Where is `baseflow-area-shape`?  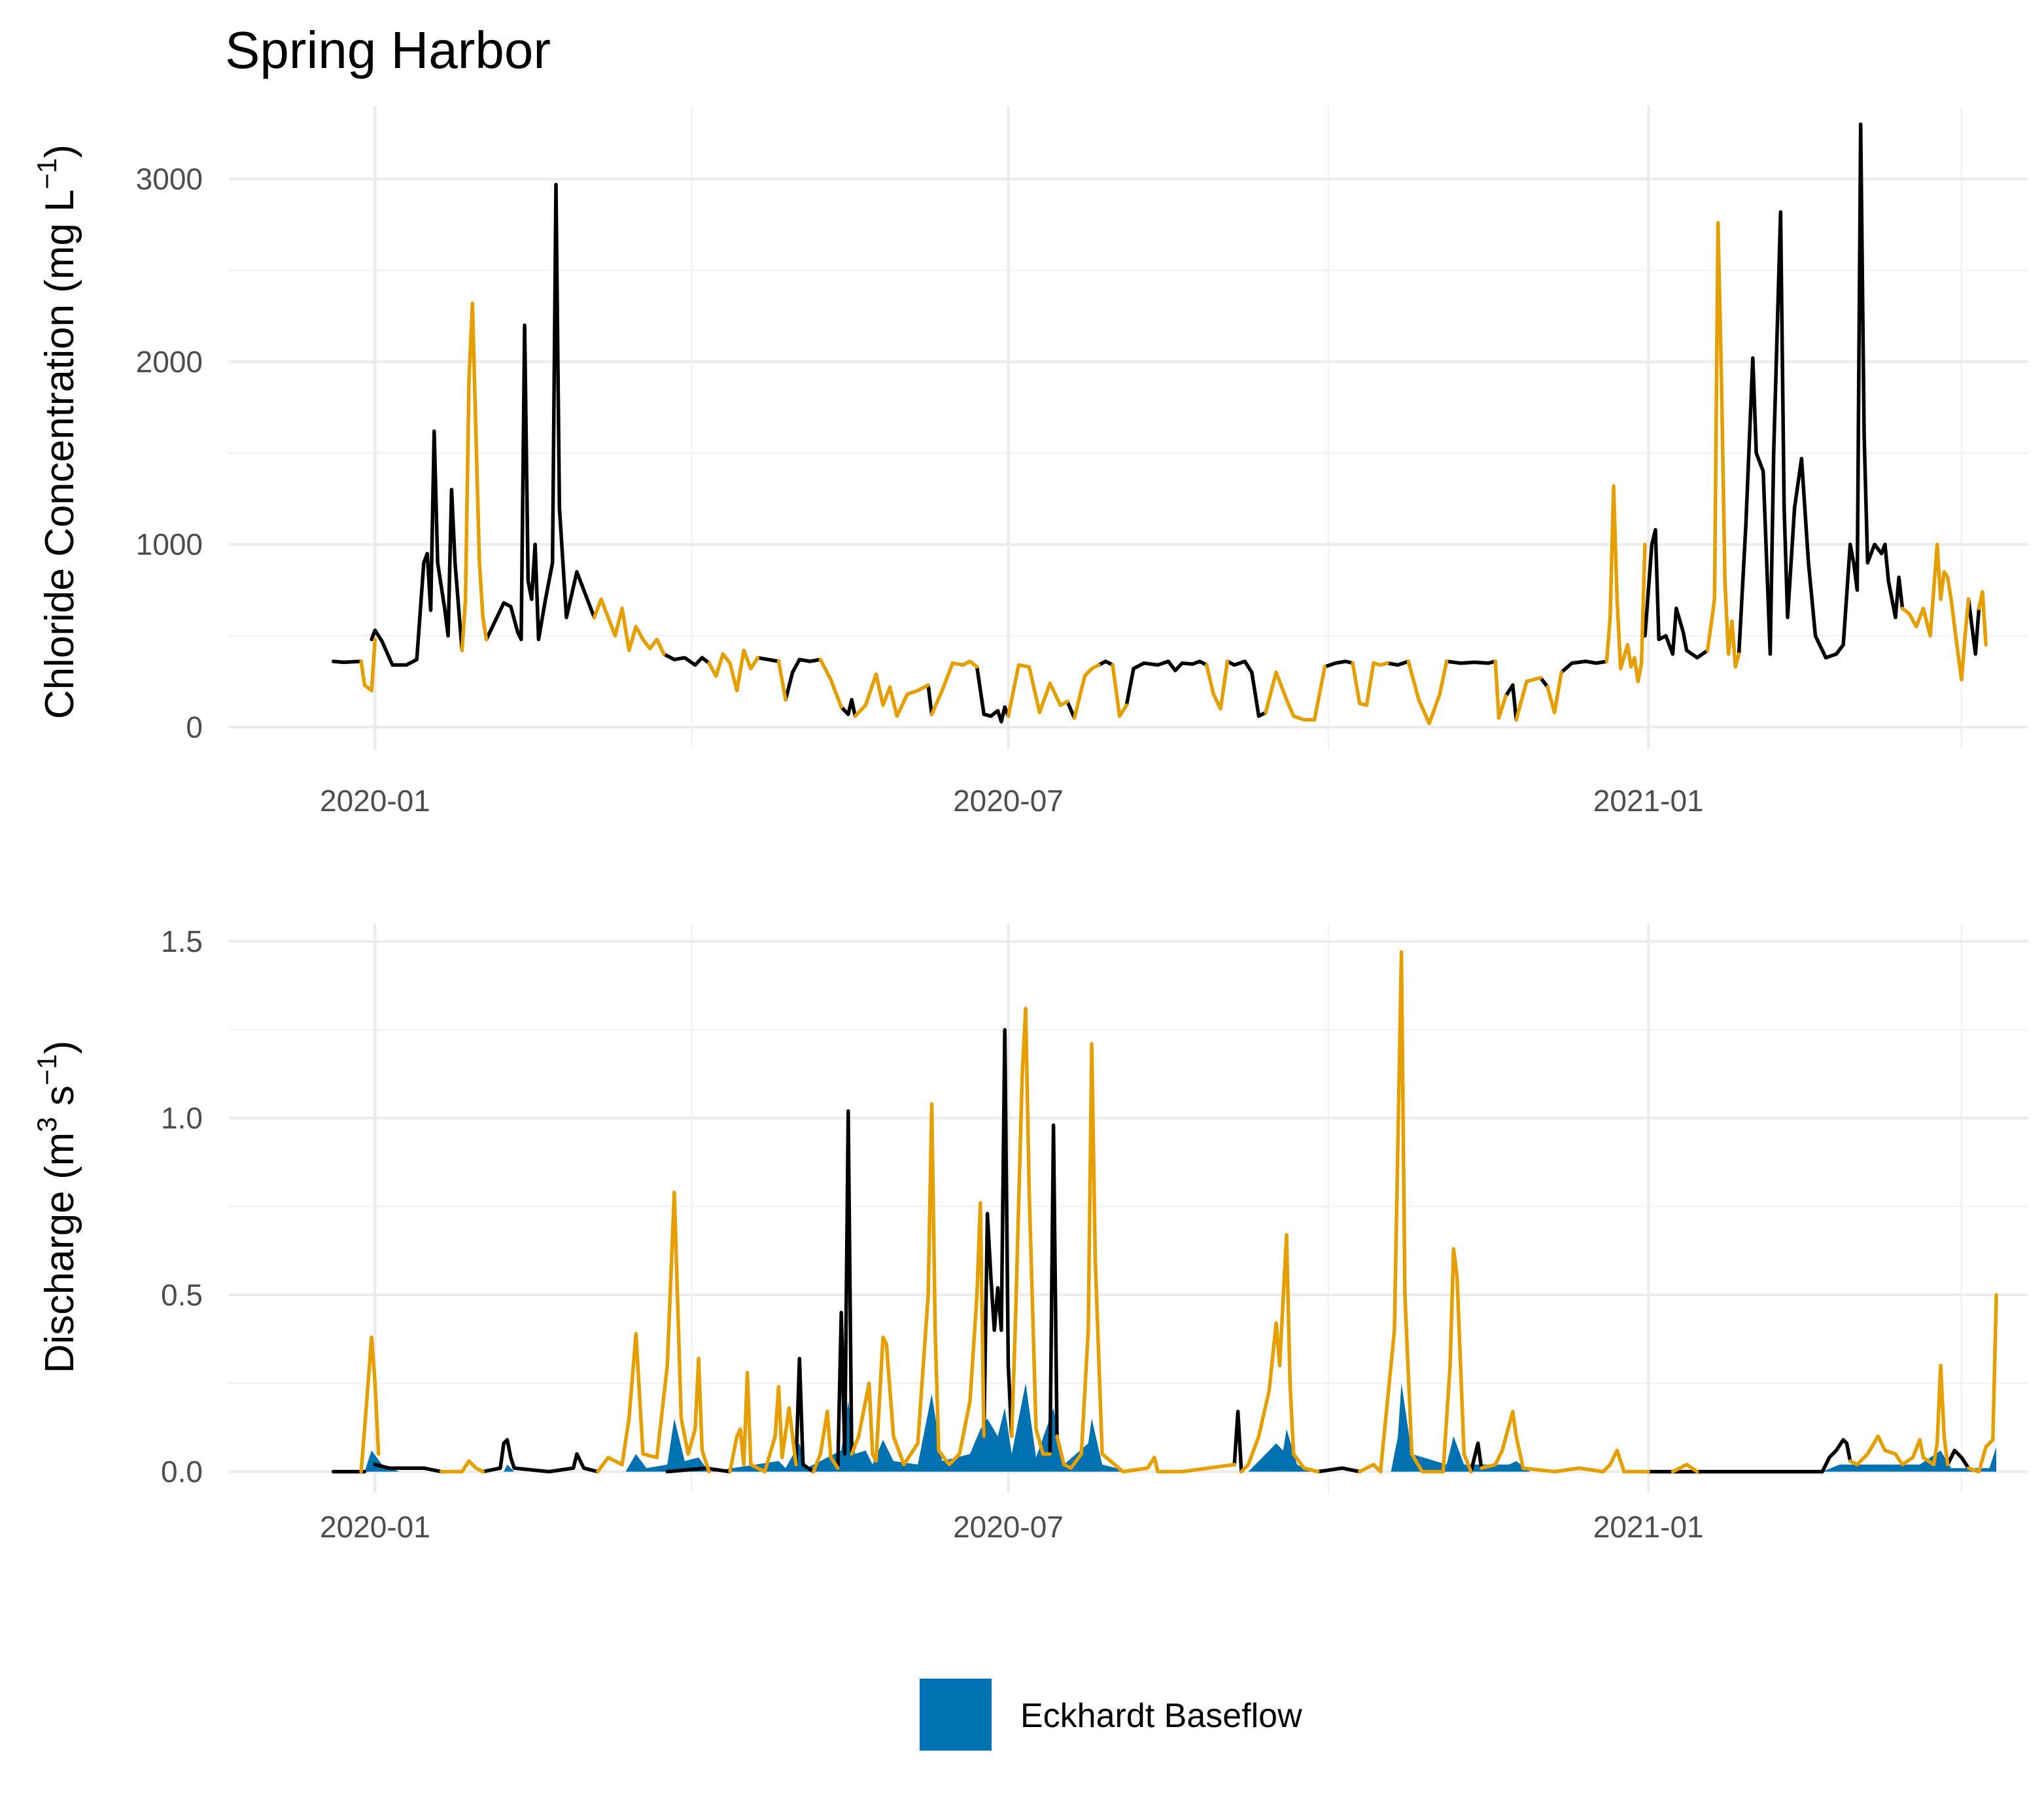 baseflow-area-shape is located at coordinates (1165, 1427).